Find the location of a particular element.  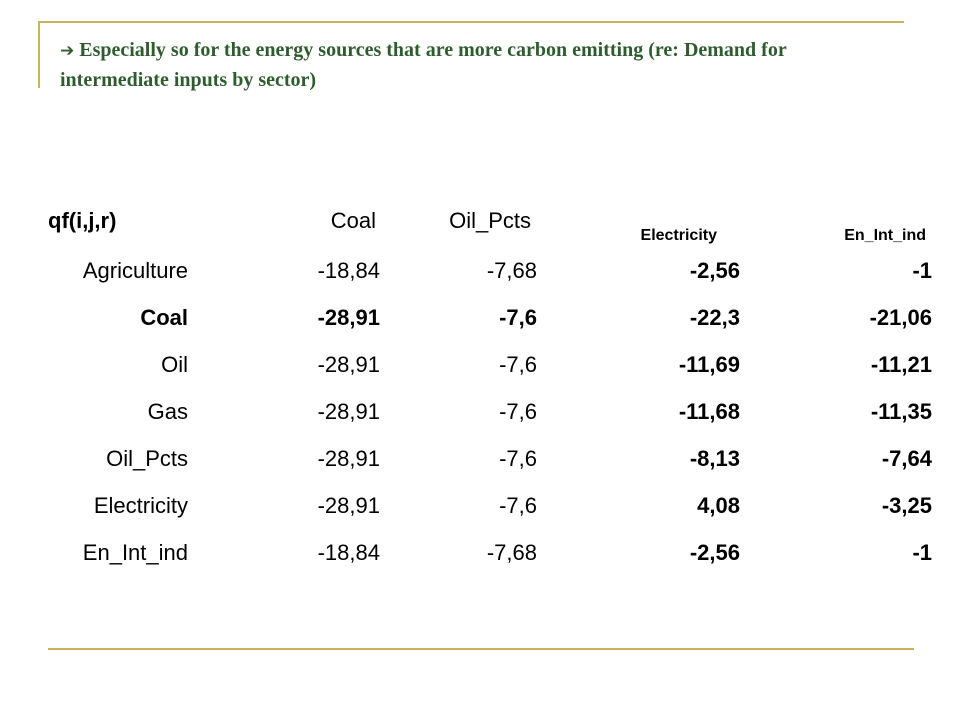

row-label: Oil is located at coordinates (174, 364).